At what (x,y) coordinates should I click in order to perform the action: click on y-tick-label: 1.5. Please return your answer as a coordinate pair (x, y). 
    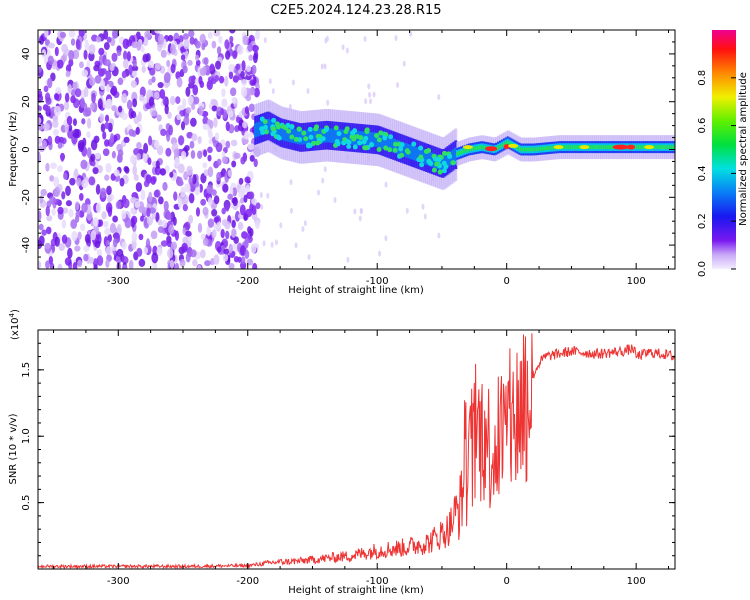
    Looking at the image, I should click on (26, 370).